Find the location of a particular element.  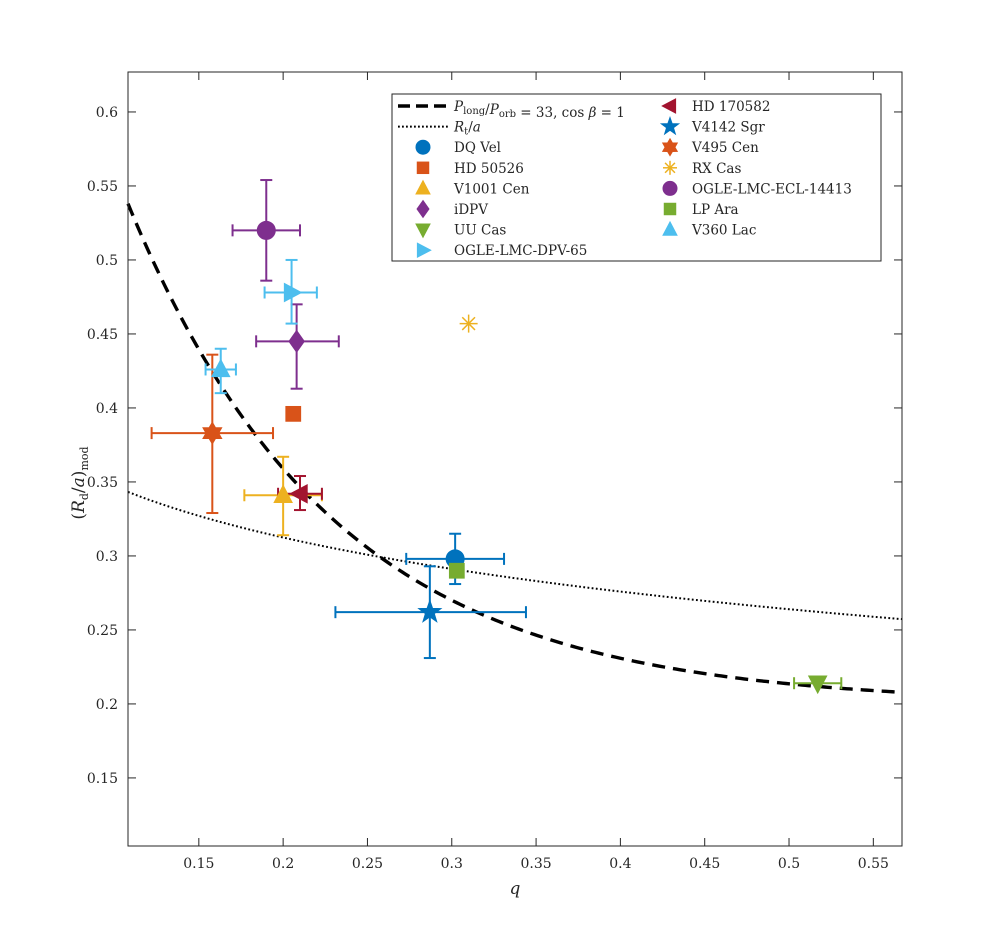

y-tick-label: 0.15 is located at coordinates (102, 779).